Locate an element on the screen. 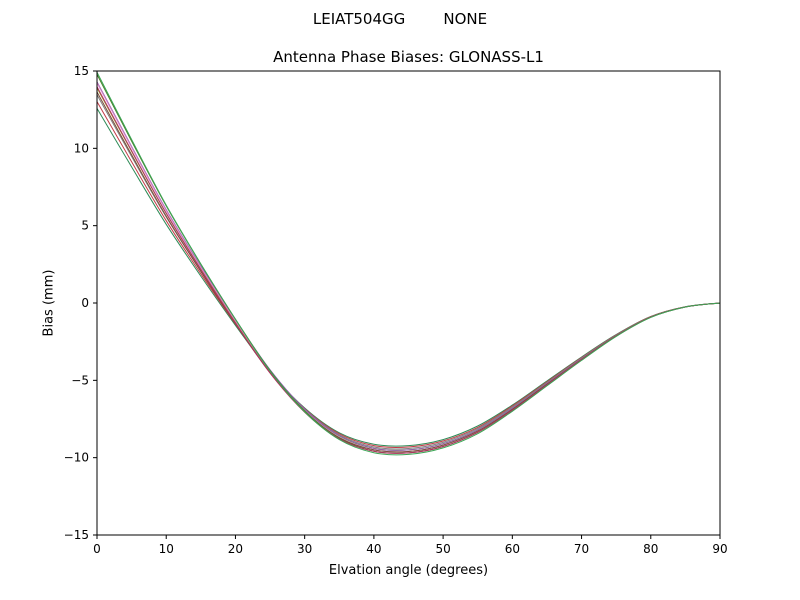  y-tick-label: 0 is located at coordinates (85, 303).